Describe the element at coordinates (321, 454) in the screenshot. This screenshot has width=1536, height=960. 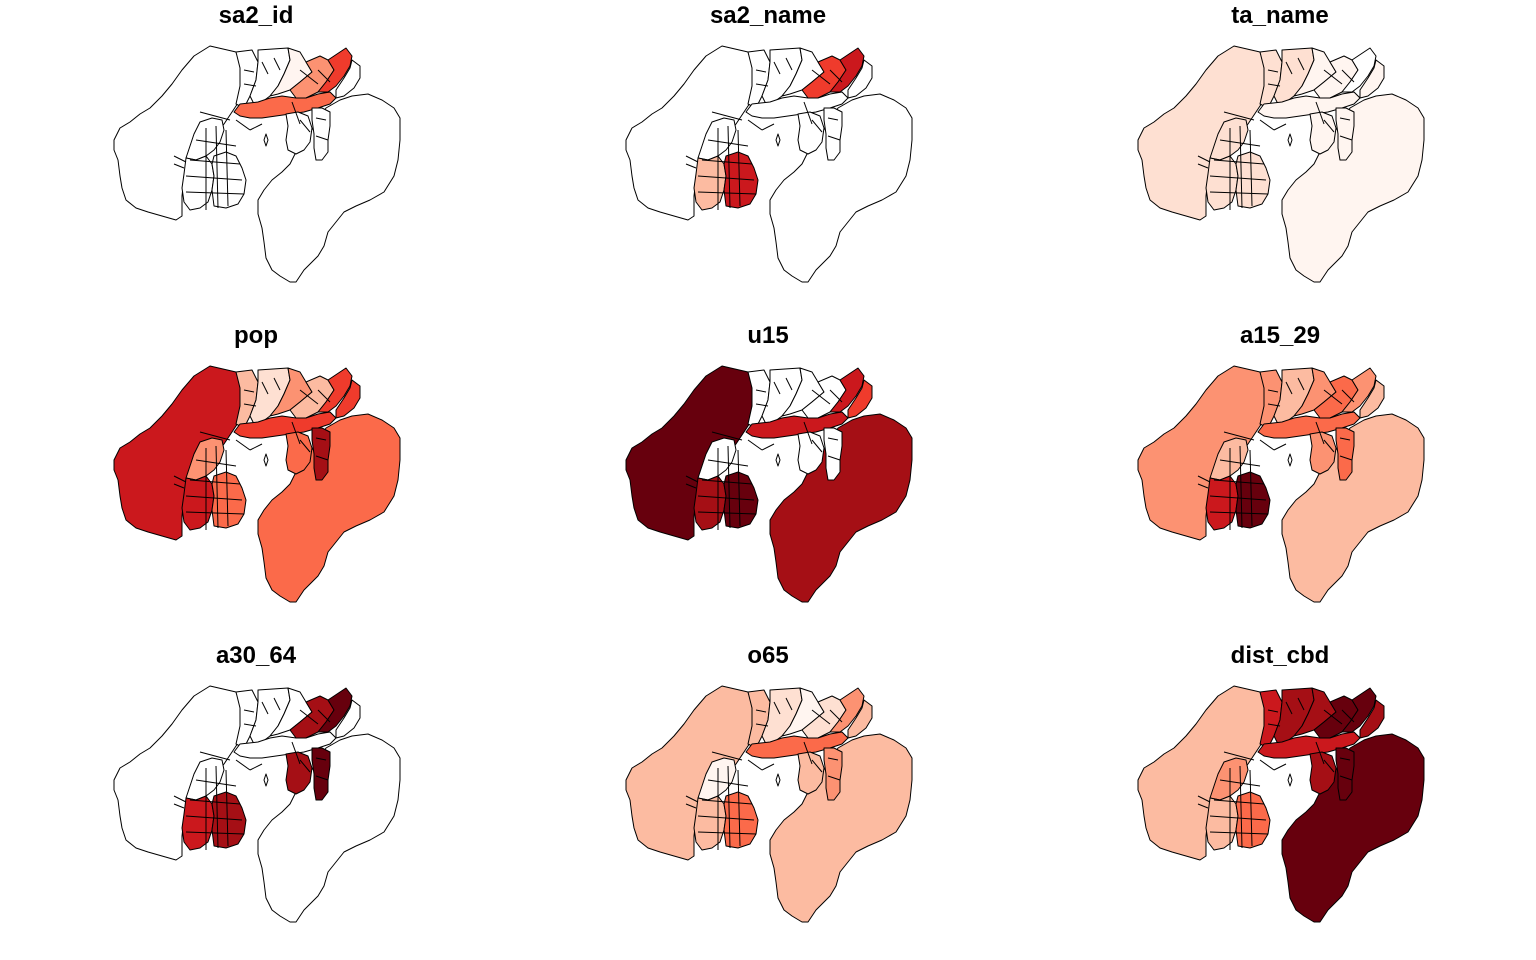
I see `region-hutt-b` at that location.